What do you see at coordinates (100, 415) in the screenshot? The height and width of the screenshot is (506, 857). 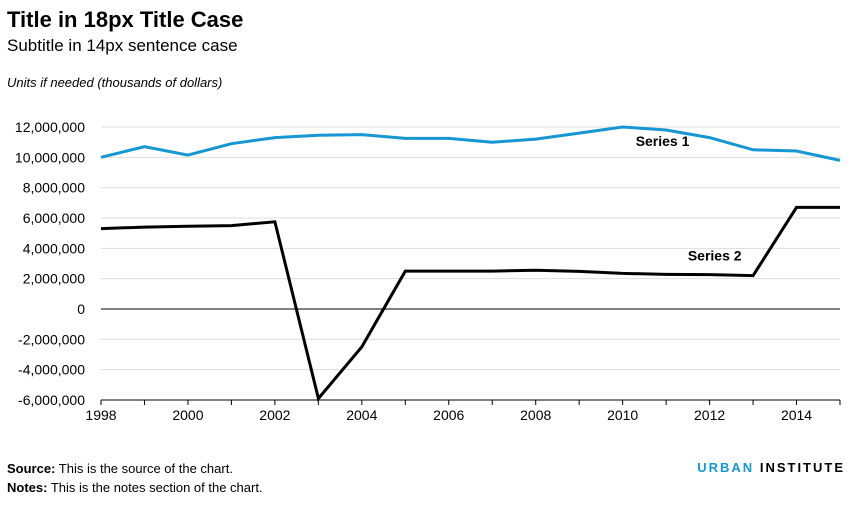 I see `x-tick-label: 1998` at bounding box center [100, 415].